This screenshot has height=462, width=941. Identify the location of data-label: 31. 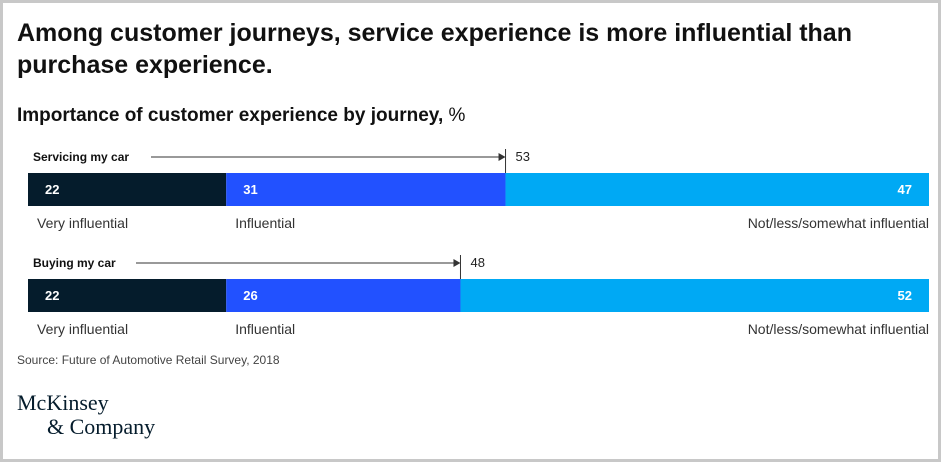
(250, 189).